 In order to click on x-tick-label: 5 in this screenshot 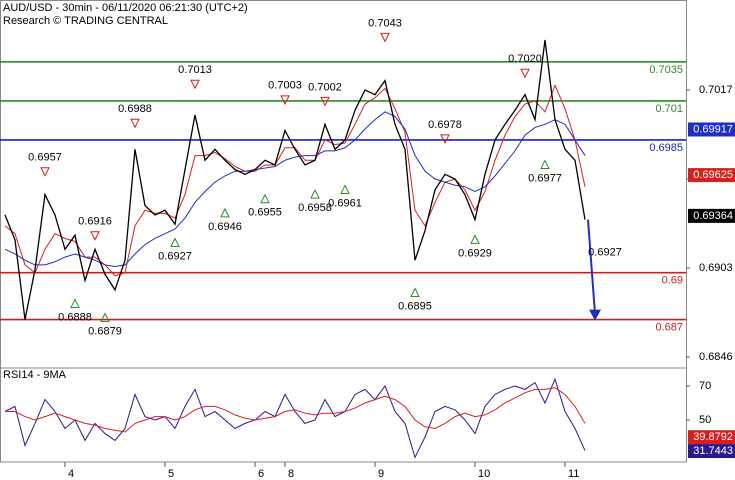, I will do `click(171, 474)`.